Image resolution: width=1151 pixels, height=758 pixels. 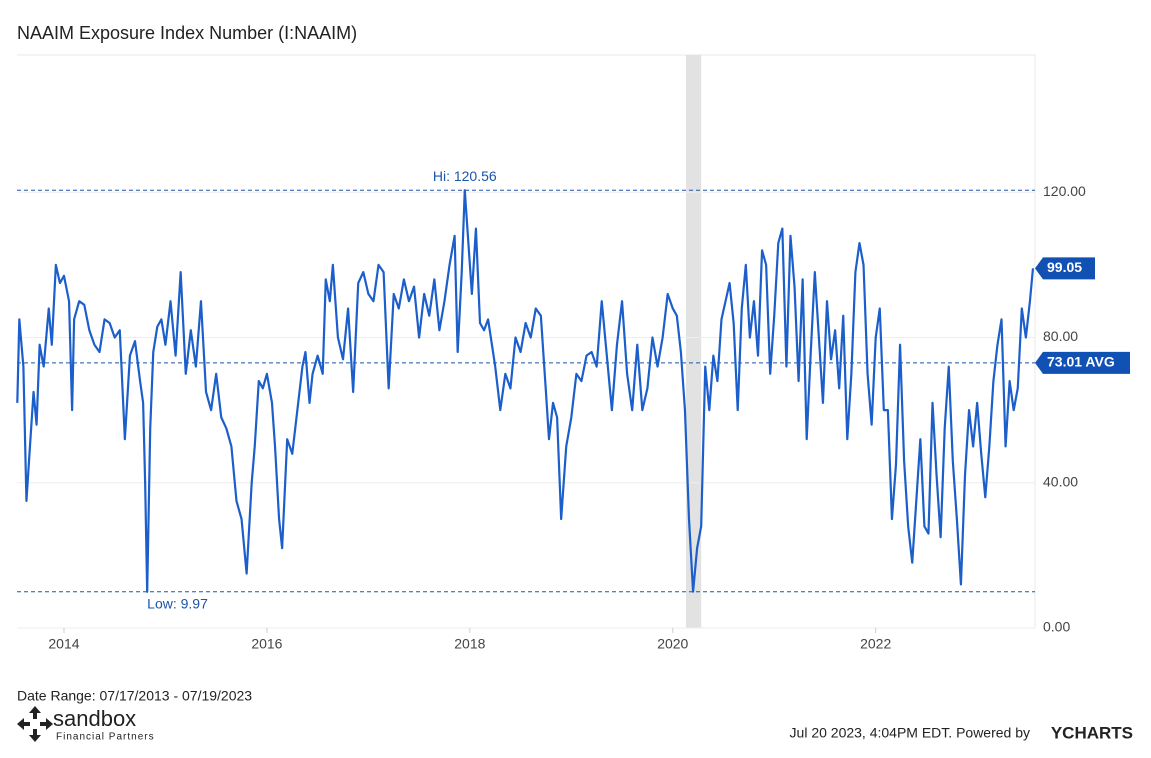 What do you see at coordinates (672, 644) in the screenshot?
I see `x-tick-label: 2020` at bounding box center [672, 644].